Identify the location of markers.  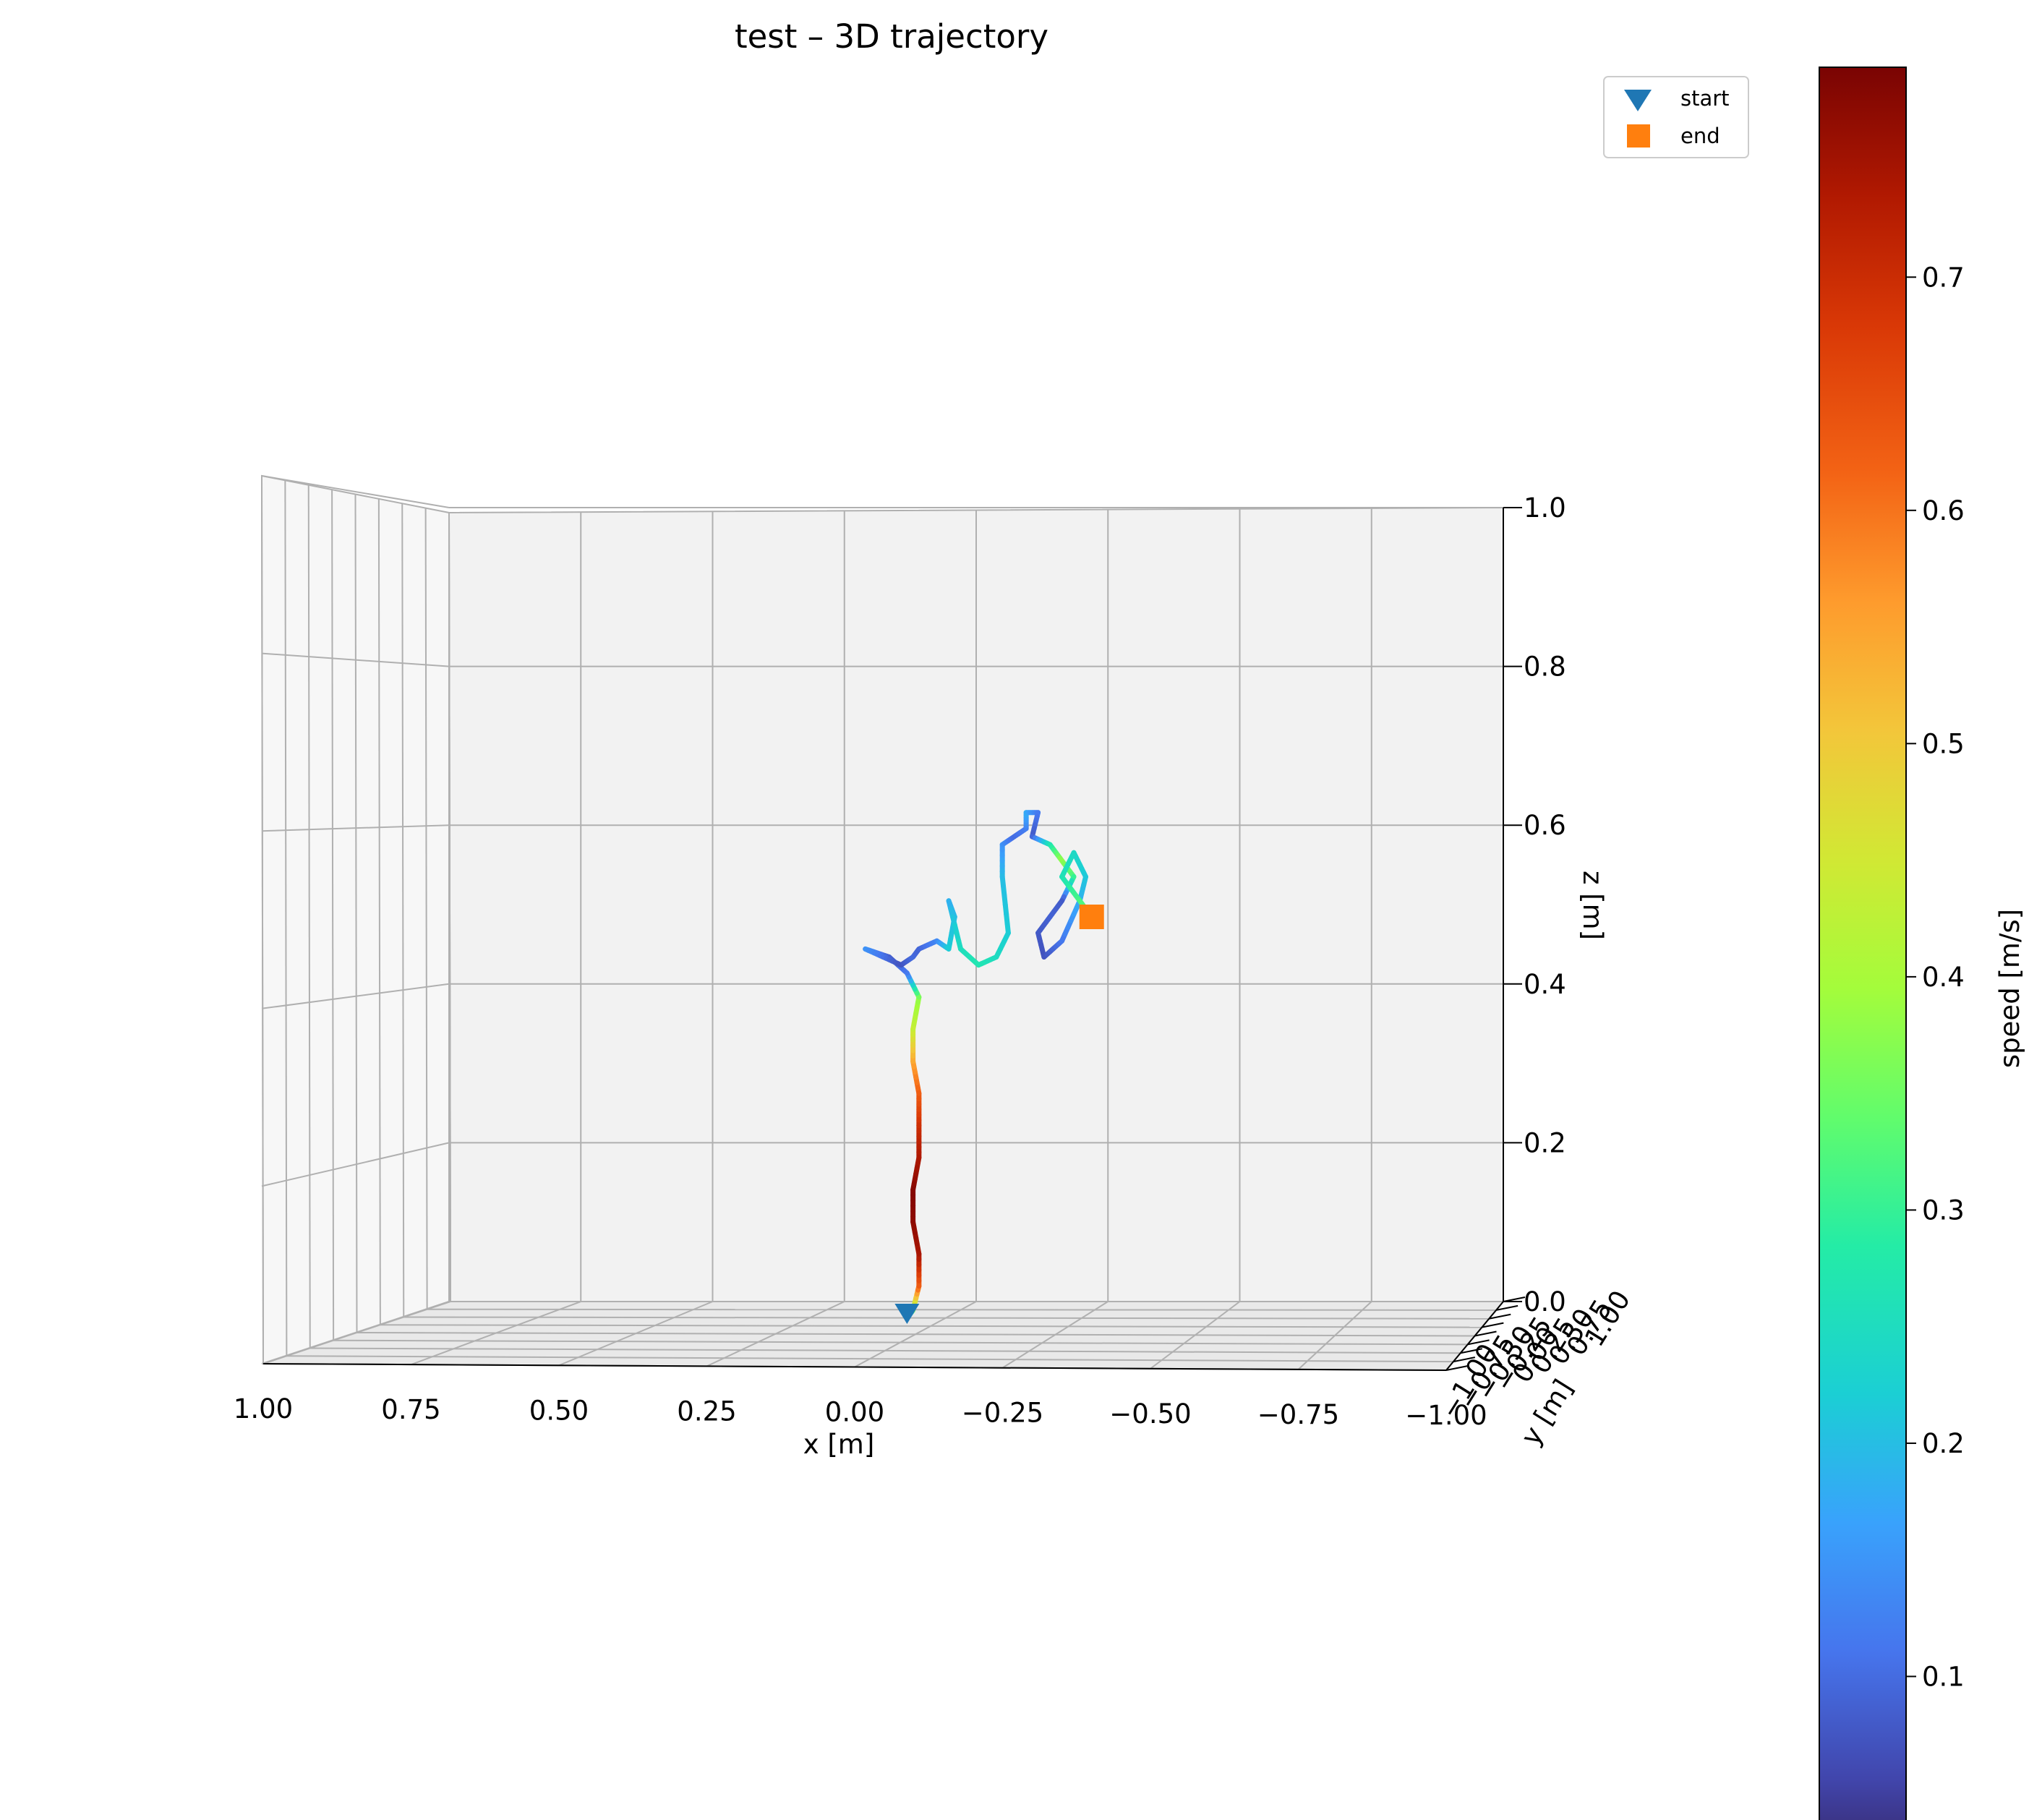
(999, 1114).